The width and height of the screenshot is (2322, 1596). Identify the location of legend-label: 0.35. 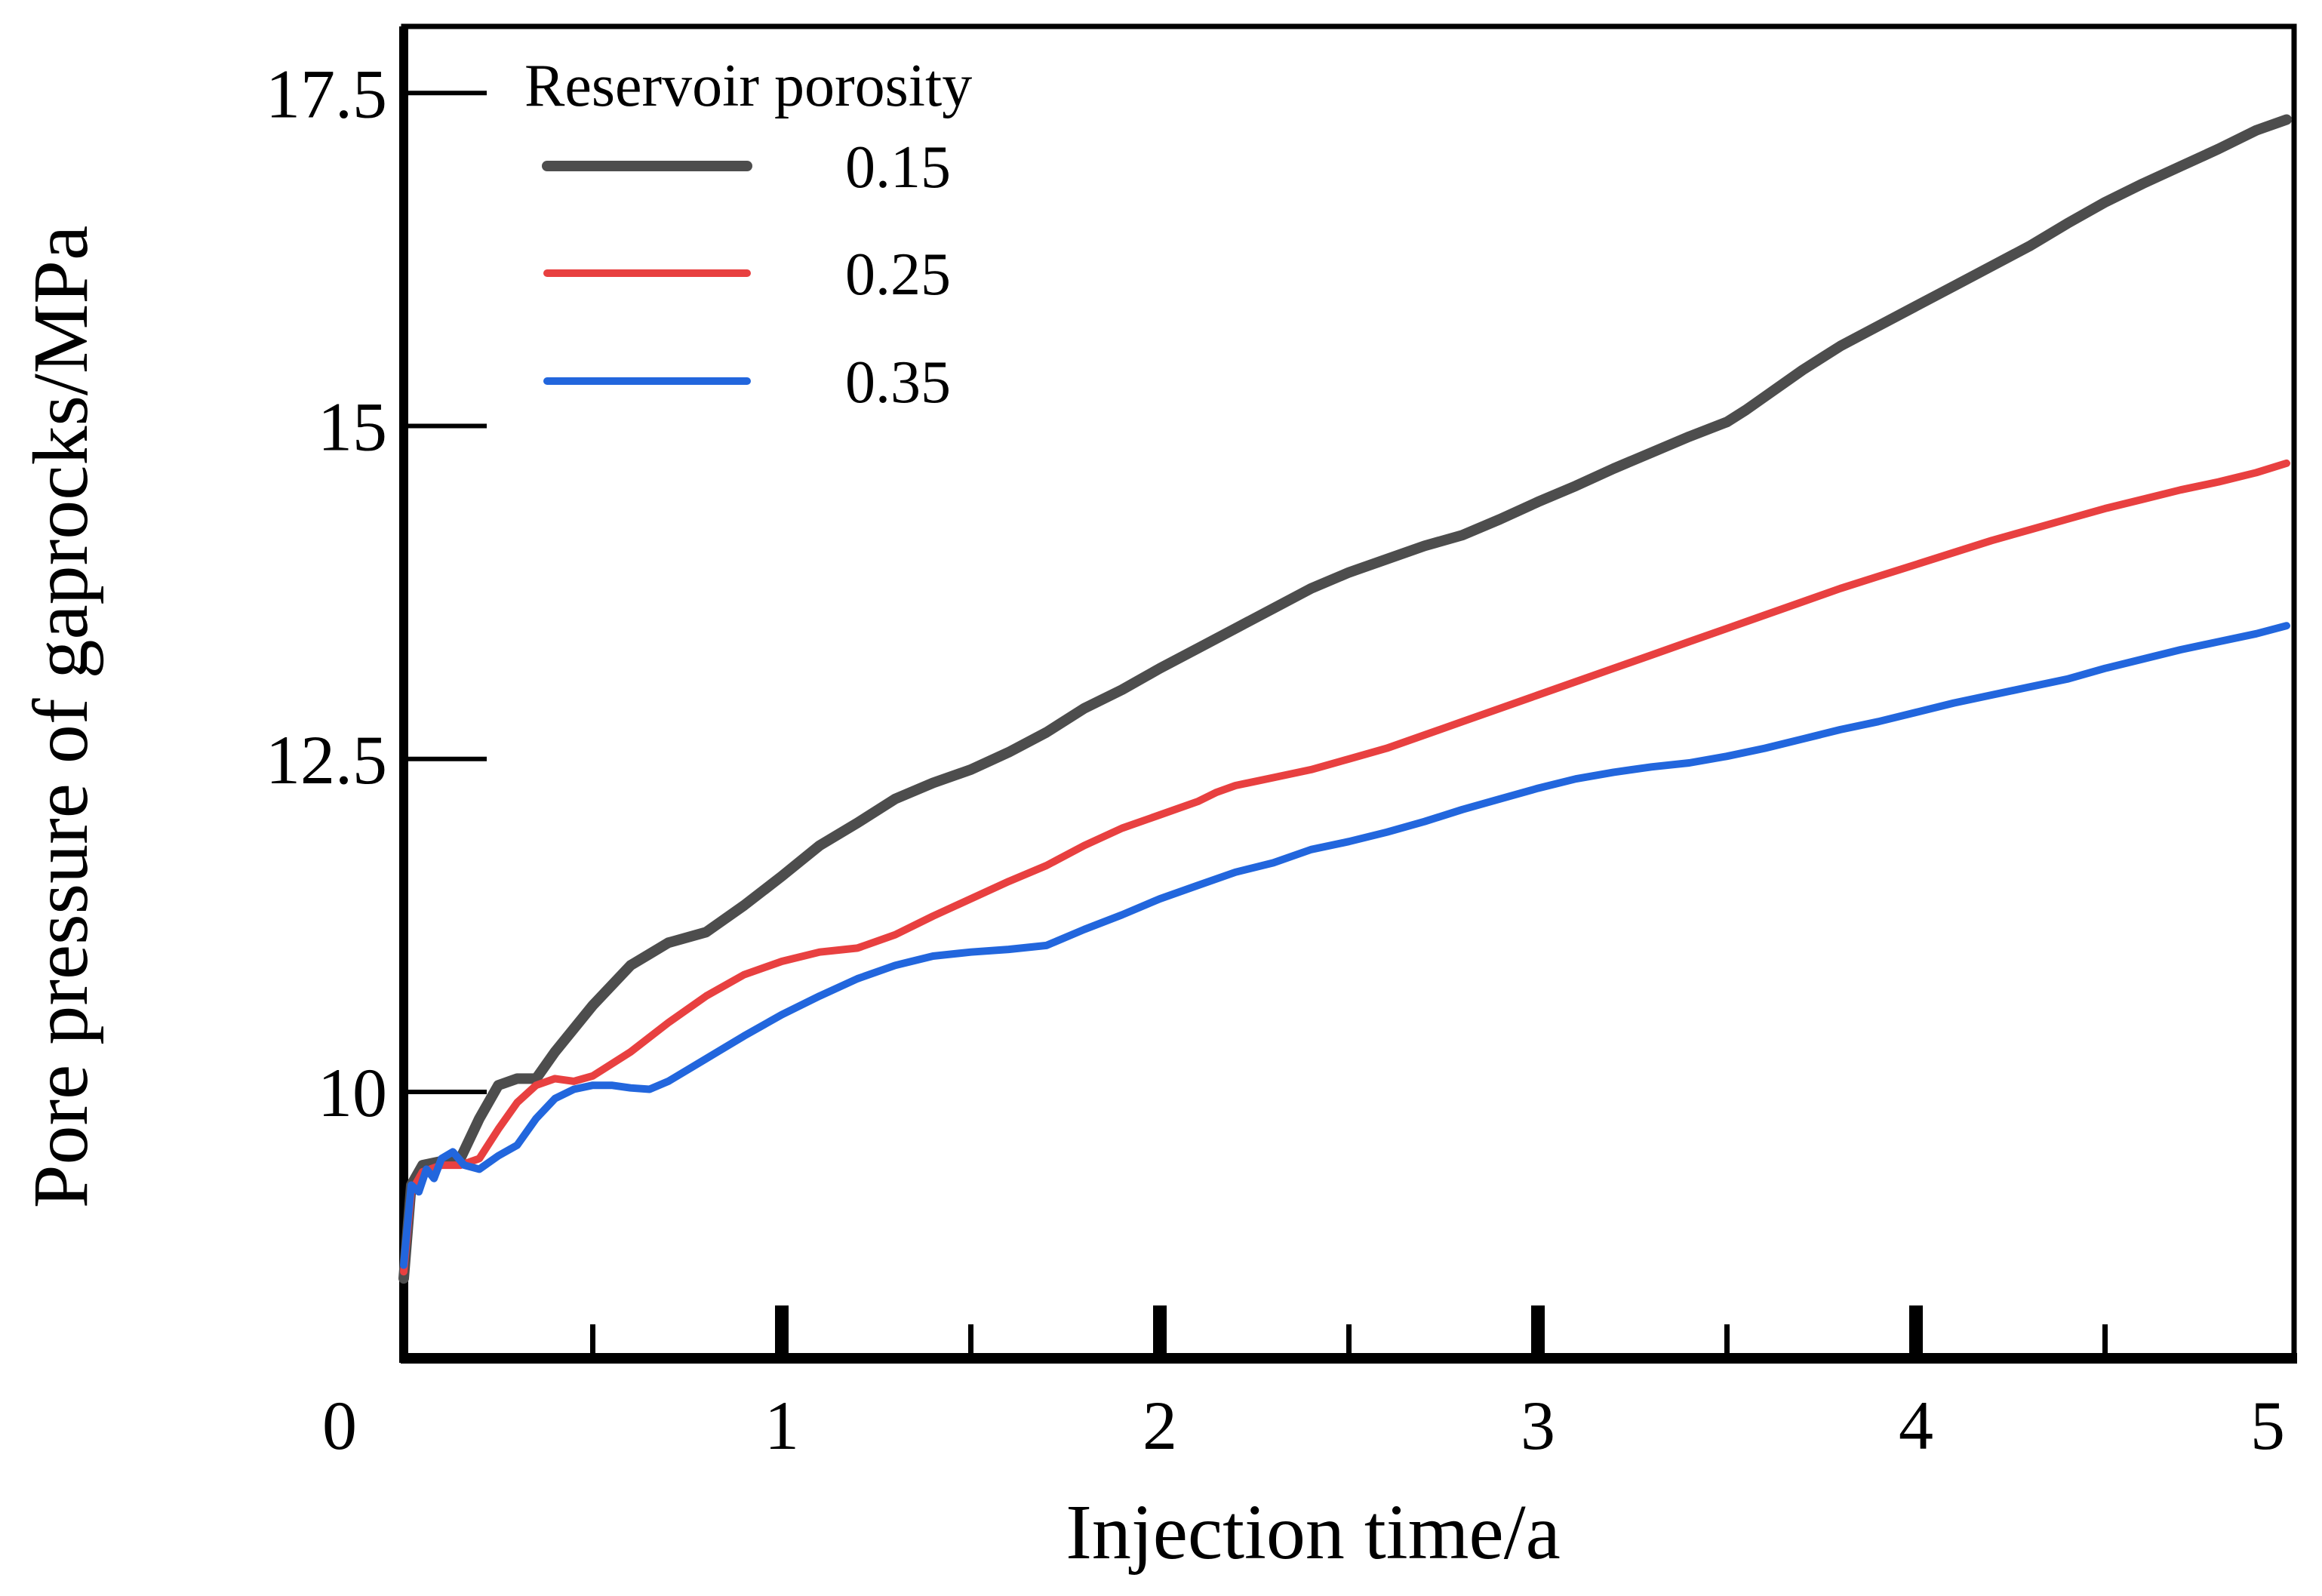
(898, 382).